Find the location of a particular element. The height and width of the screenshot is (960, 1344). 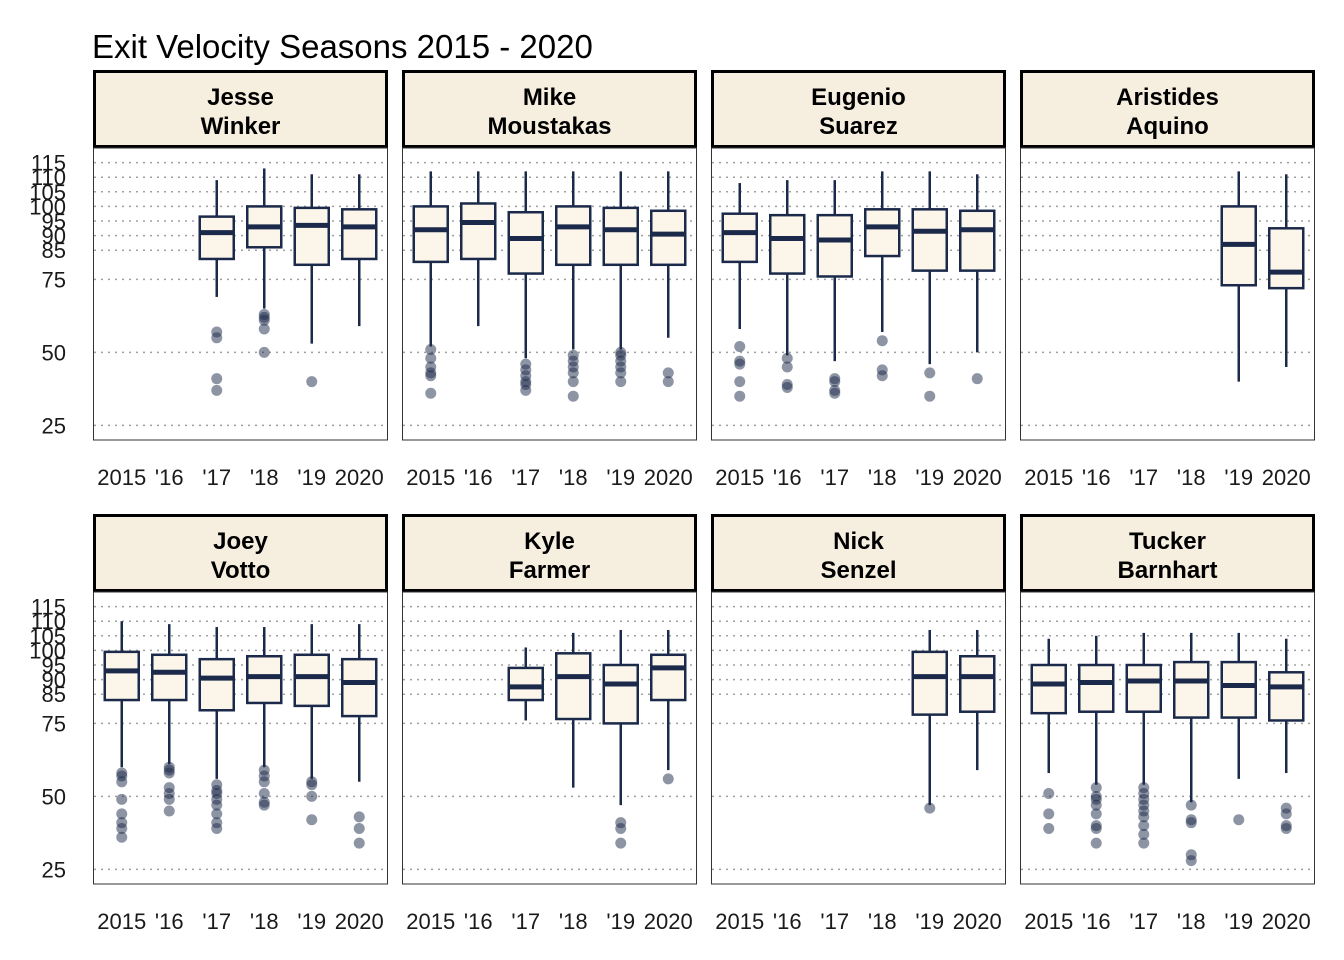

y-tick-label: 95 is located at coordinates (54, 665).